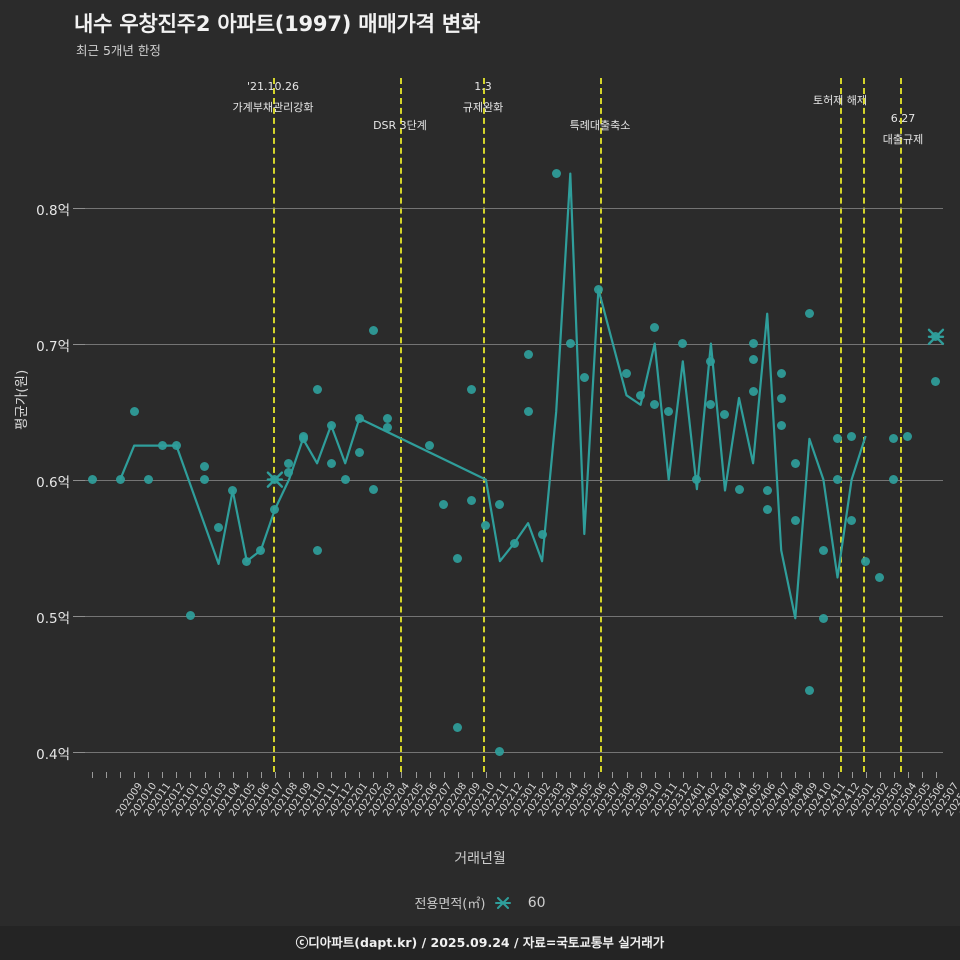  What do you see at coordinates (450, 904) in the screenshot?
I see `legend-title: 전용면적(㎡)` at bounding box center [450, 904].